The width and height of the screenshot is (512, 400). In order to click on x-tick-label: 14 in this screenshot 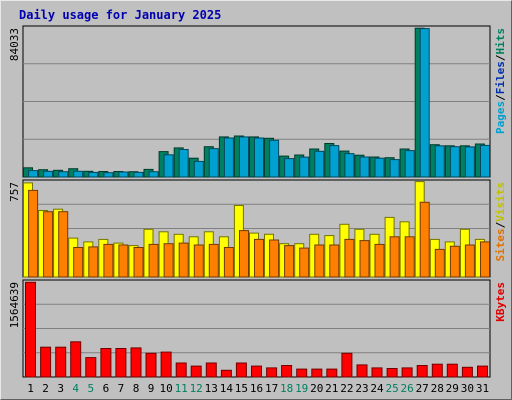, I will do `click(227, 388)`.